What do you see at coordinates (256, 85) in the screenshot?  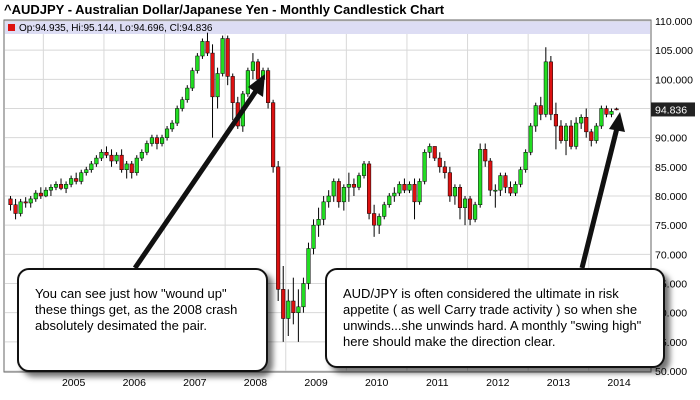 I see `arrow-left-head` at bounding box center [256, 85].